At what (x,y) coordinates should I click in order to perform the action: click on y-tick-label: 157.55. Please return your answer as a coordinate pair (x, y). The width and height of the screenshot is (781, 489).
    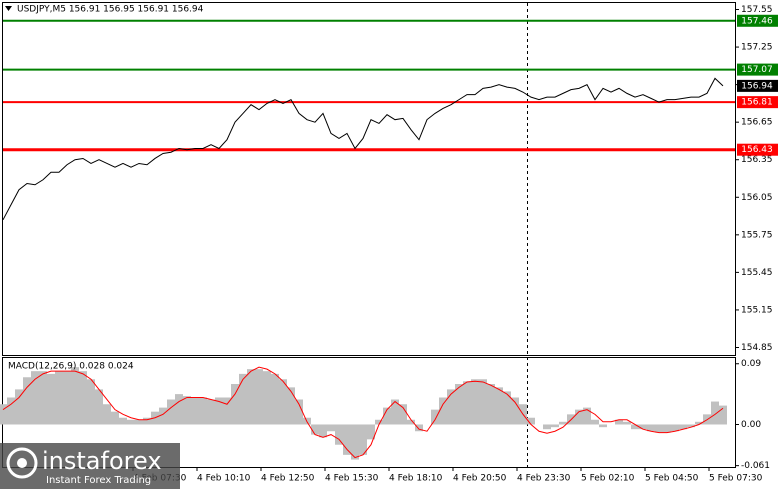
    Looking at the image, I should click on (757, 10).